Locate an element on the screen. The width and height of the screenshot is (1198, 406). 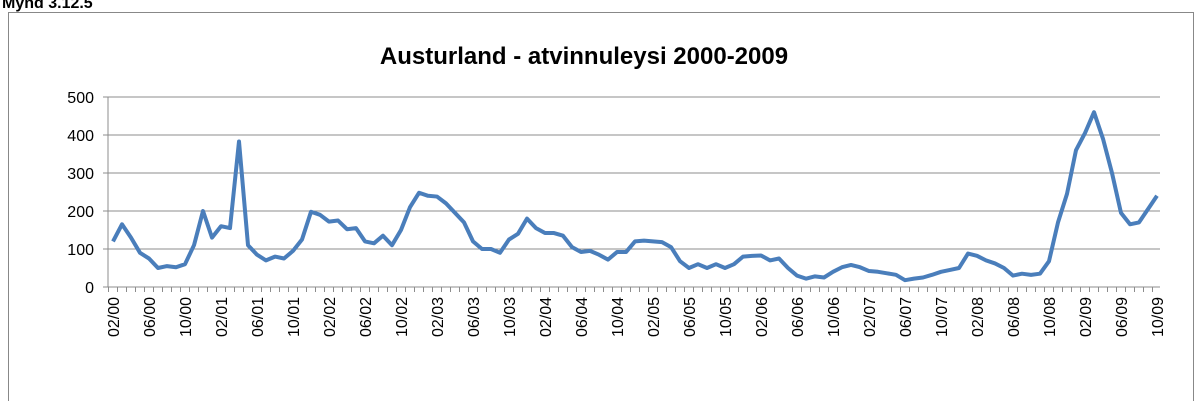
x-tick-label: 06/07 is located at coordinates (906, 317).